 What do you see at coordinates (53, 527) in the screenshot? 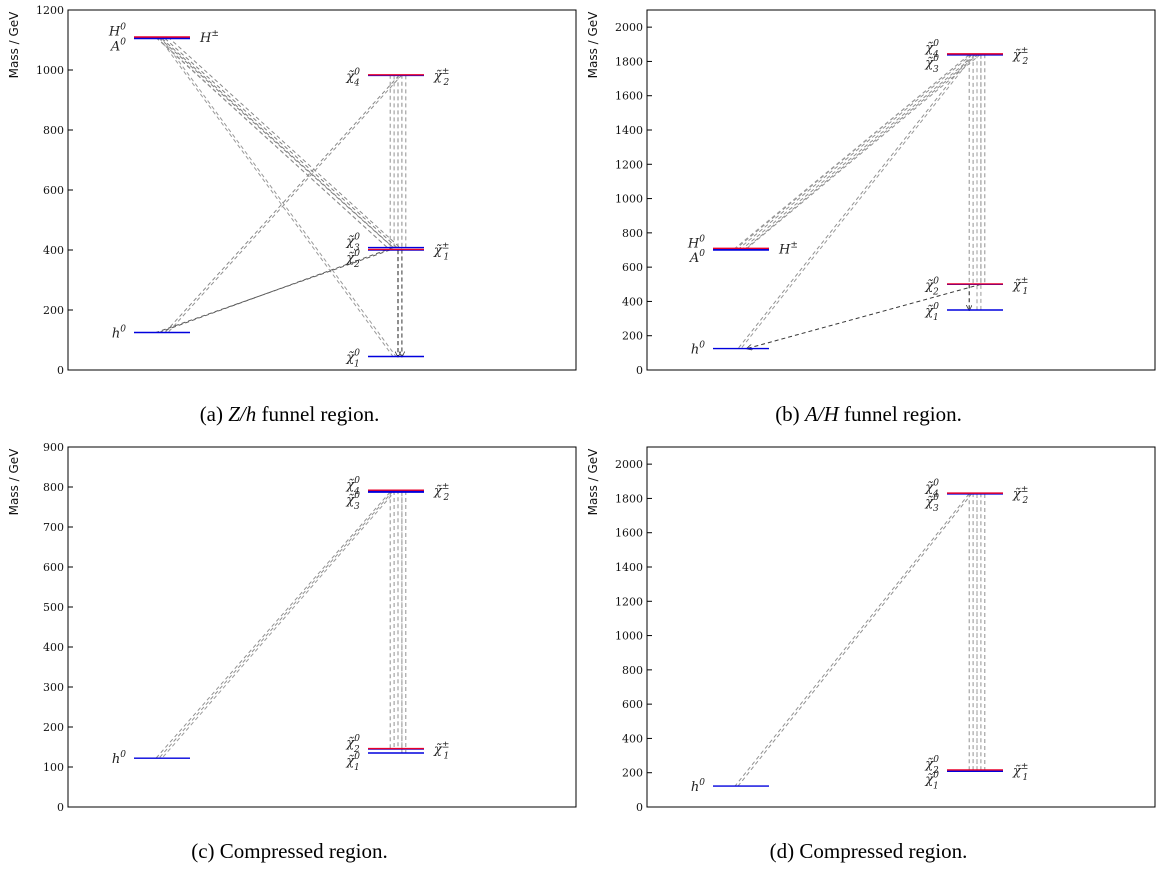
I see `y-tick-label: 700` at bounding box center [53, 527].